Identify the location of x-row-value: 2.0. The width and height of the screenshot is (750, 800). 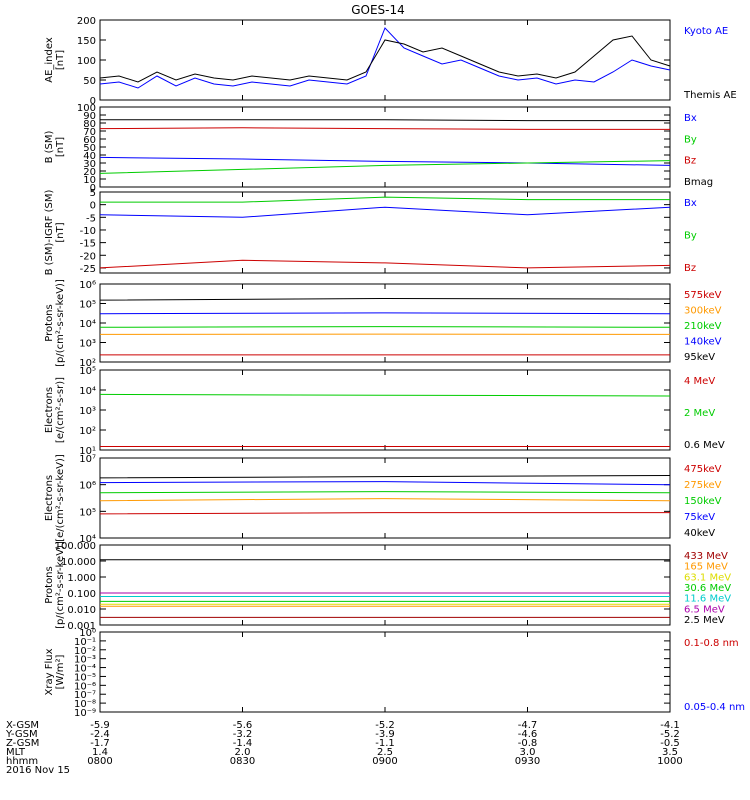
(243, 752).